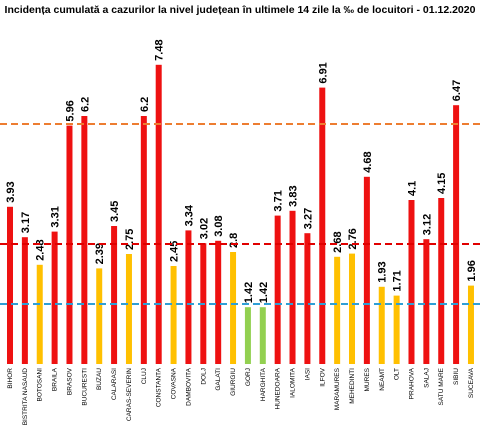 This screenshot has width=480, height=426. What do you see at coordinates (26, 222) in the screenshot?
I see `value-label: 3.17` at bounding box center [26, 222].